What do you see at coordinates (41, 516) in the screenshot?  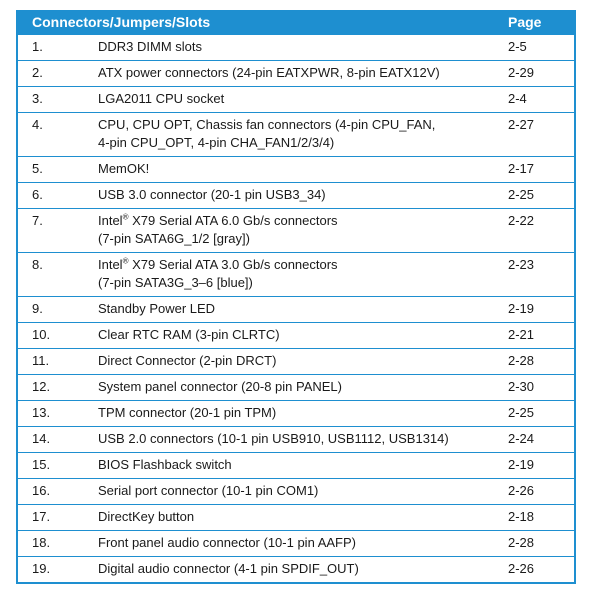 I see `row-number: 17.` at bounding box center [41, 516].